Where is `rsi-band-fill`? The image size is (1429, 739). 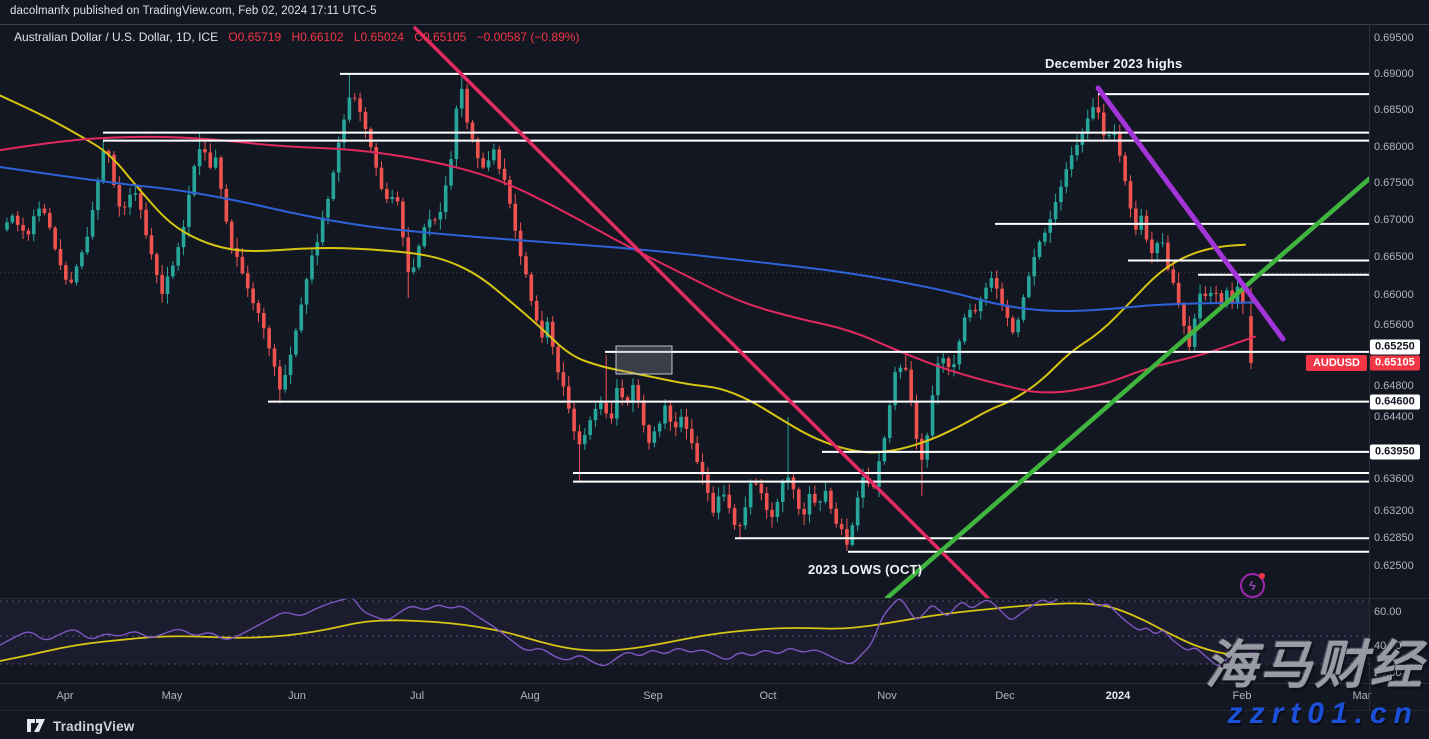 rsi-band-fill is located at coordinates (684, 632).